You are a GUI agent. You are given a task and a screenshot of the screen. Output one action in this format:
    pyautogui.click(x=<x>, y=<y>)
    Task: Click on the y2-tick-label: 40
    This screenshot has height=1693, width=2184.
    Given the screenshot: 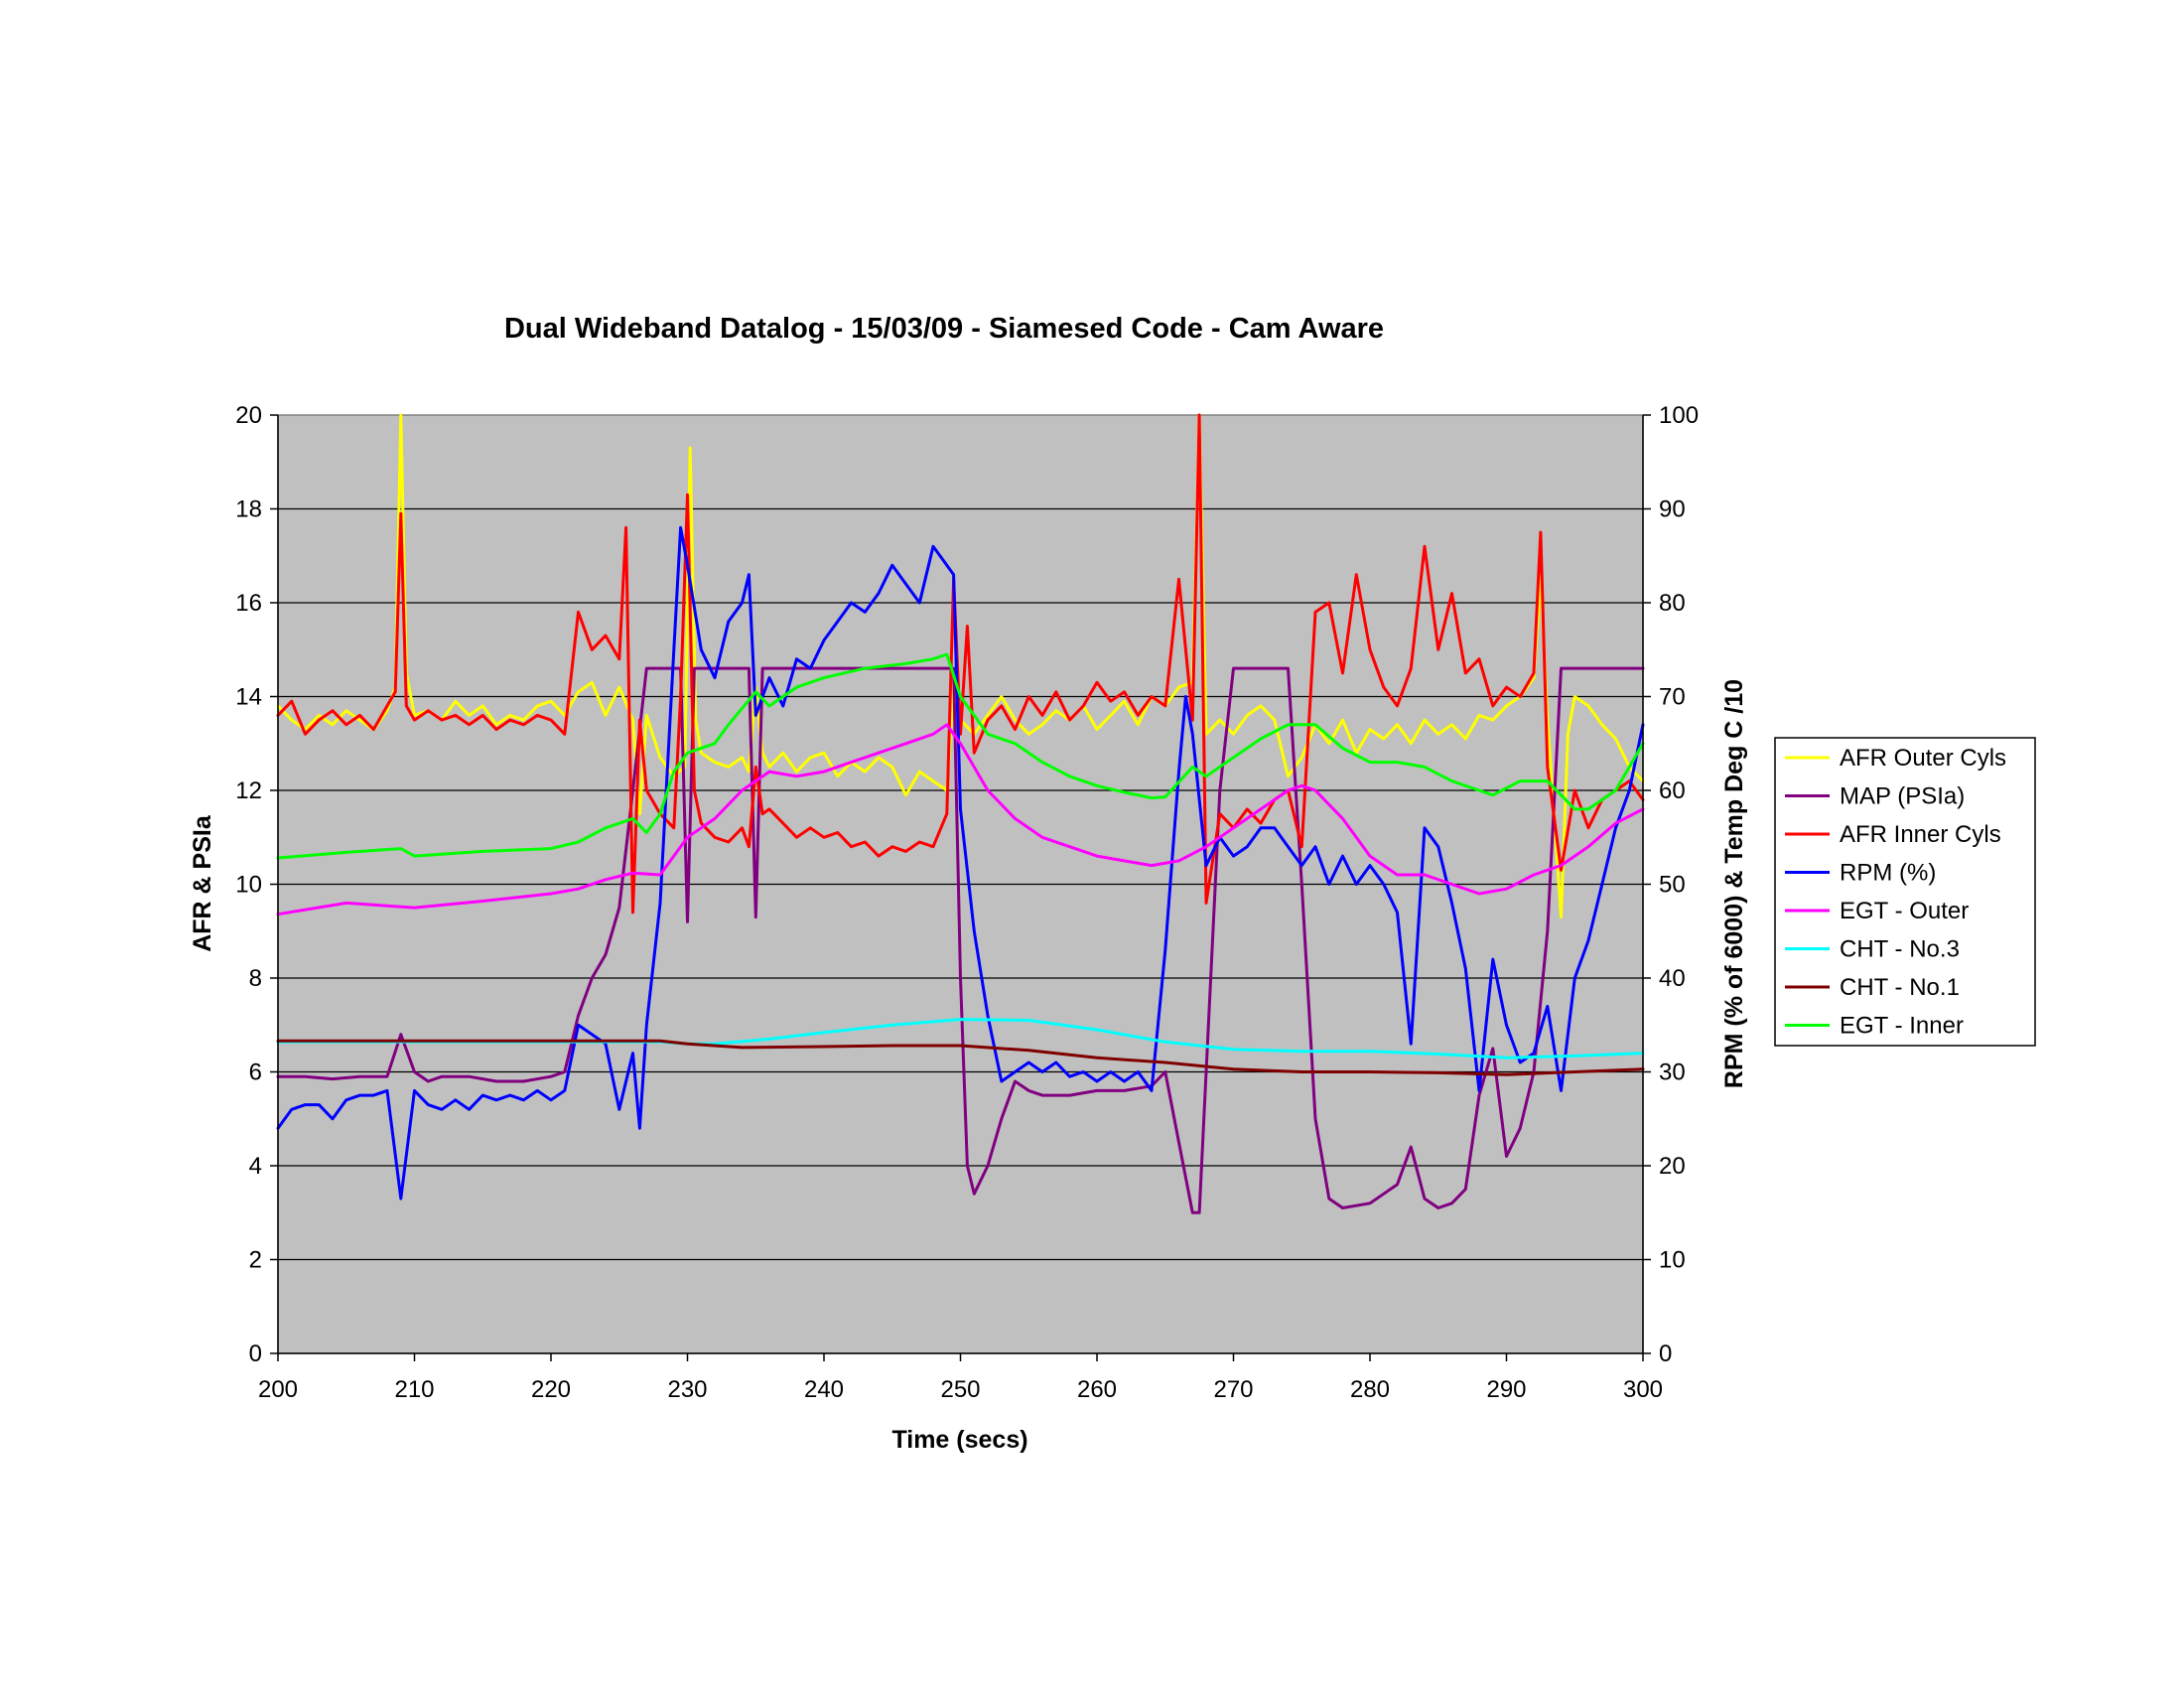 What is the action you would take?
    pyautogui.click(x=1672, y=978)
    